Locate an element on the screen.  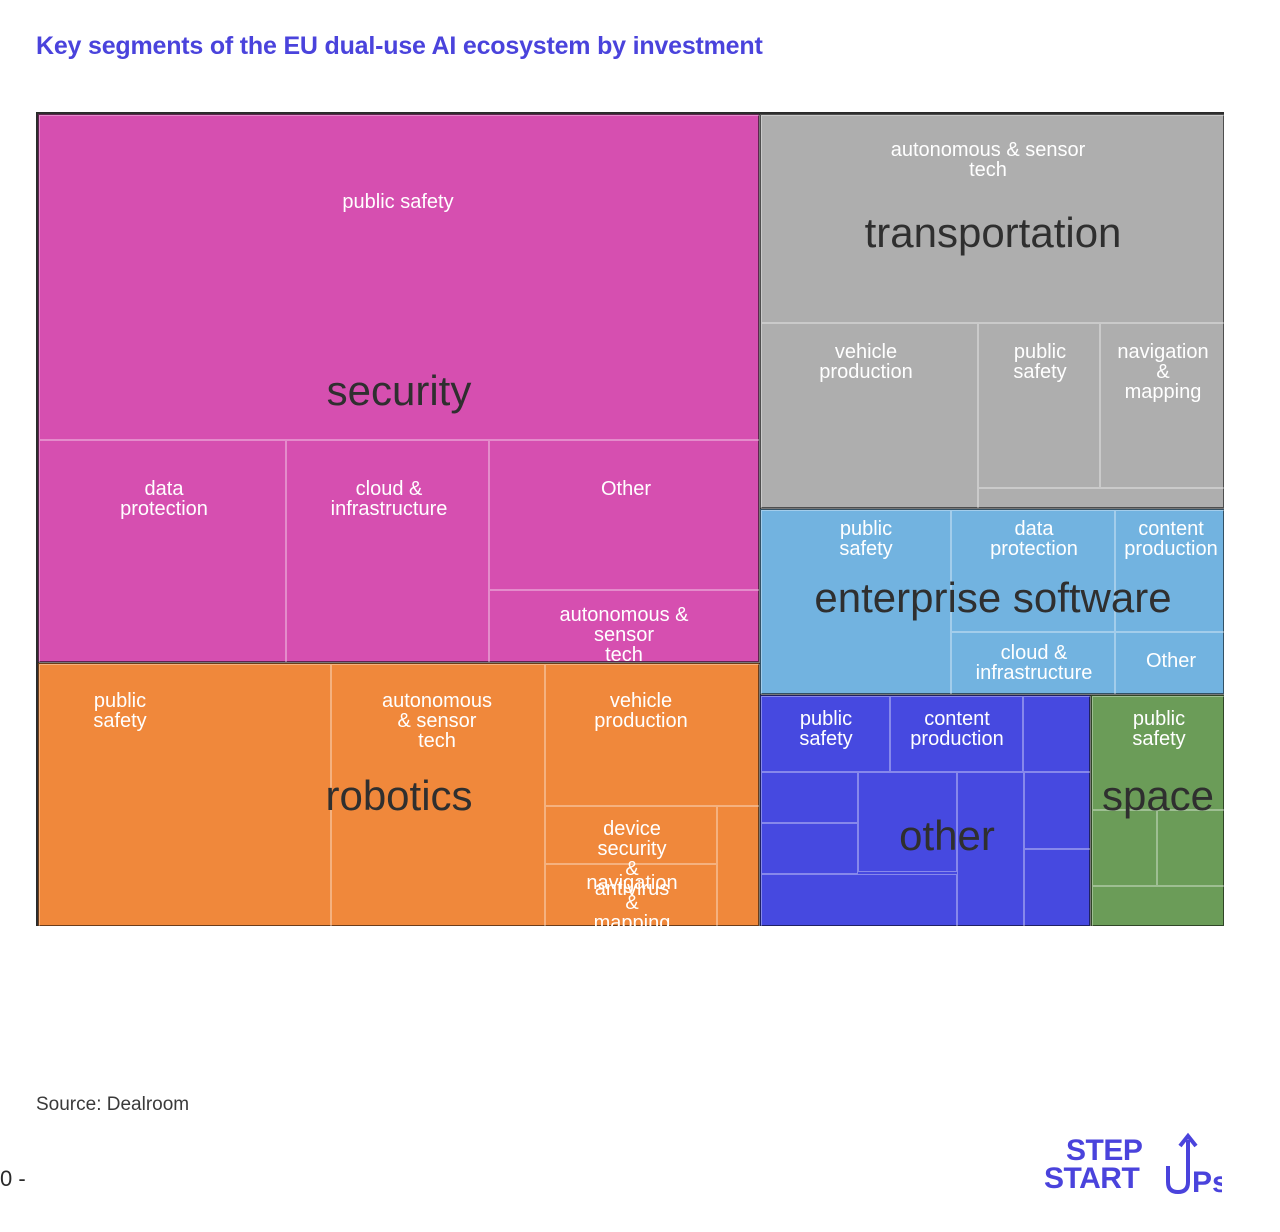
segment-label-other: other is located at coordinates (947, 835).